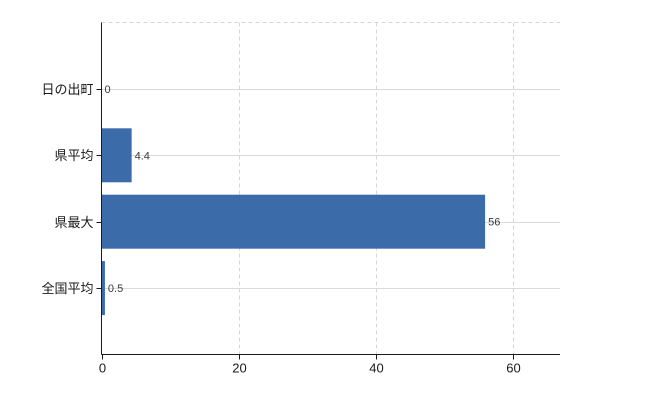 The image size is (650, 400). Describe the element at coordinates (67, 288) in the screenshot. I see `category-label: 全国平均` at that location.